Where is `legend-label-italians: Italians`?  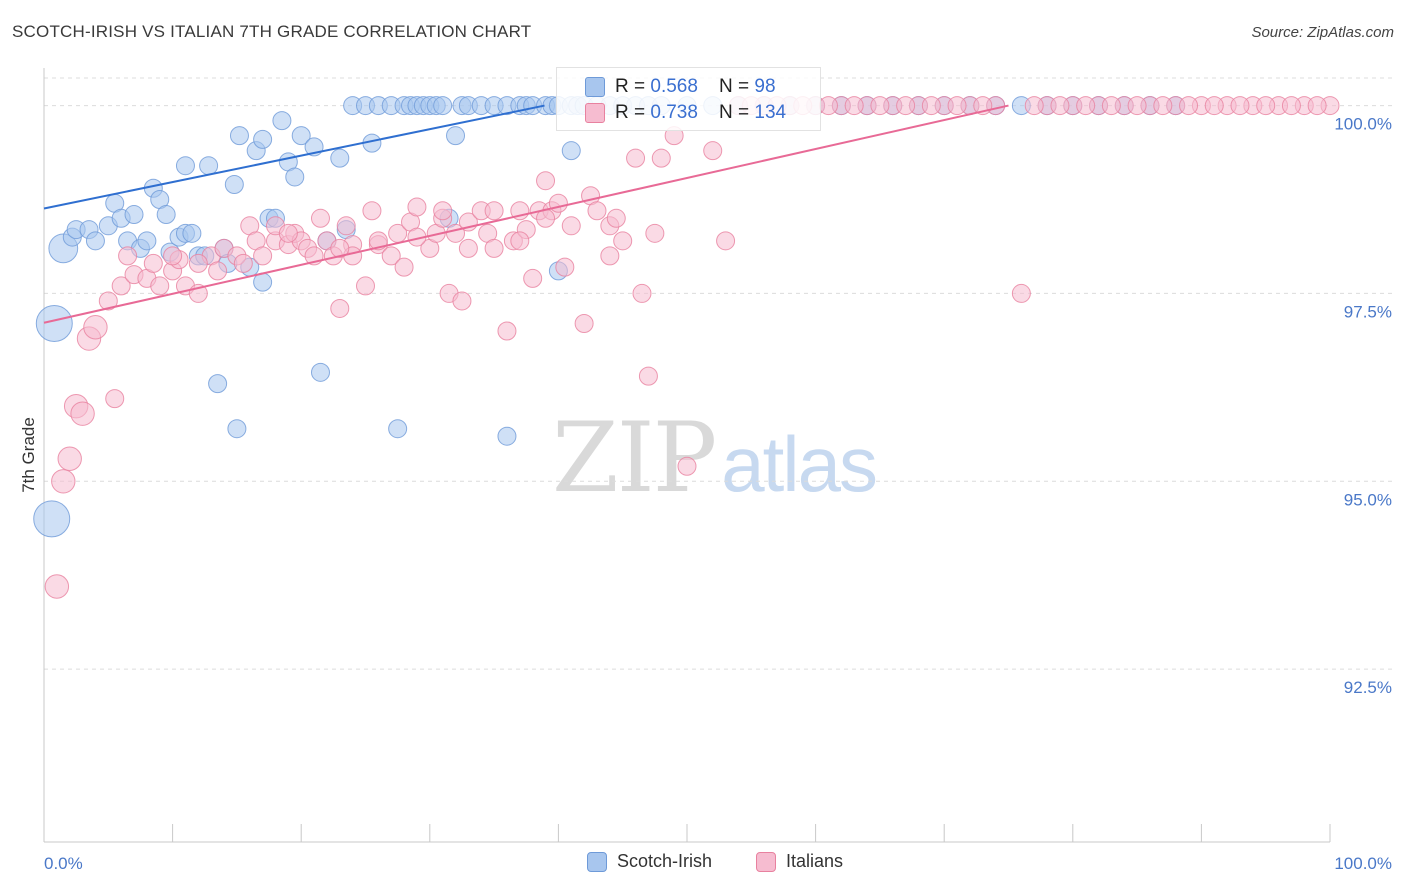
legend-label-italians: Italians is located at coordinates (815, 861).